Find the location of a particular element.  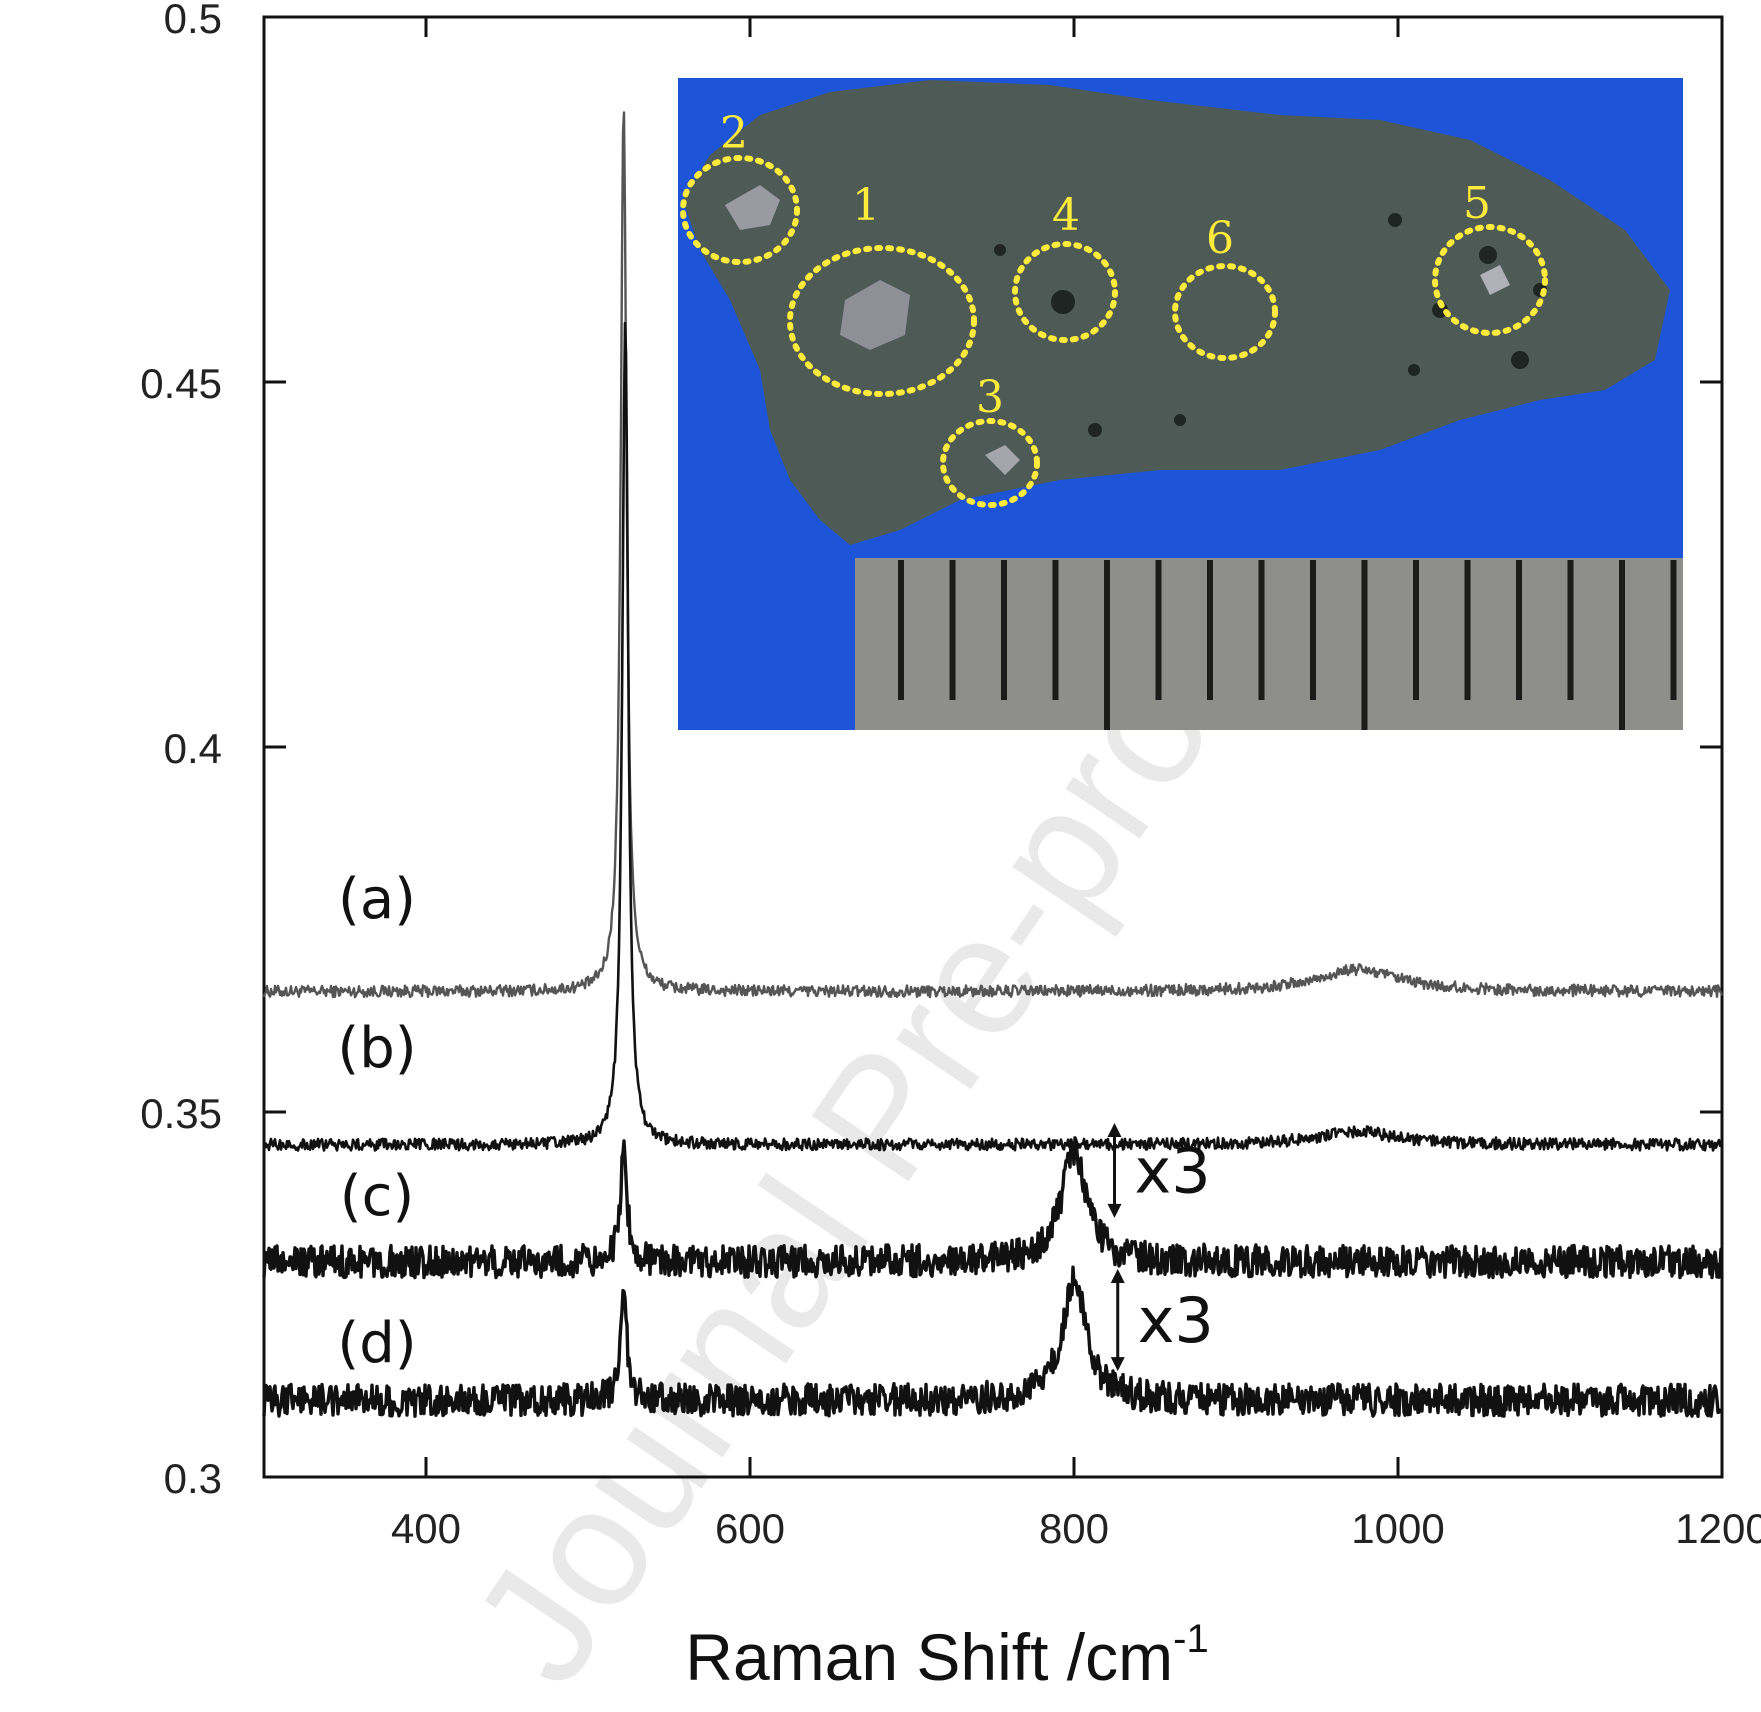

region-label-3: 3 is located at coordinates (990, 397).